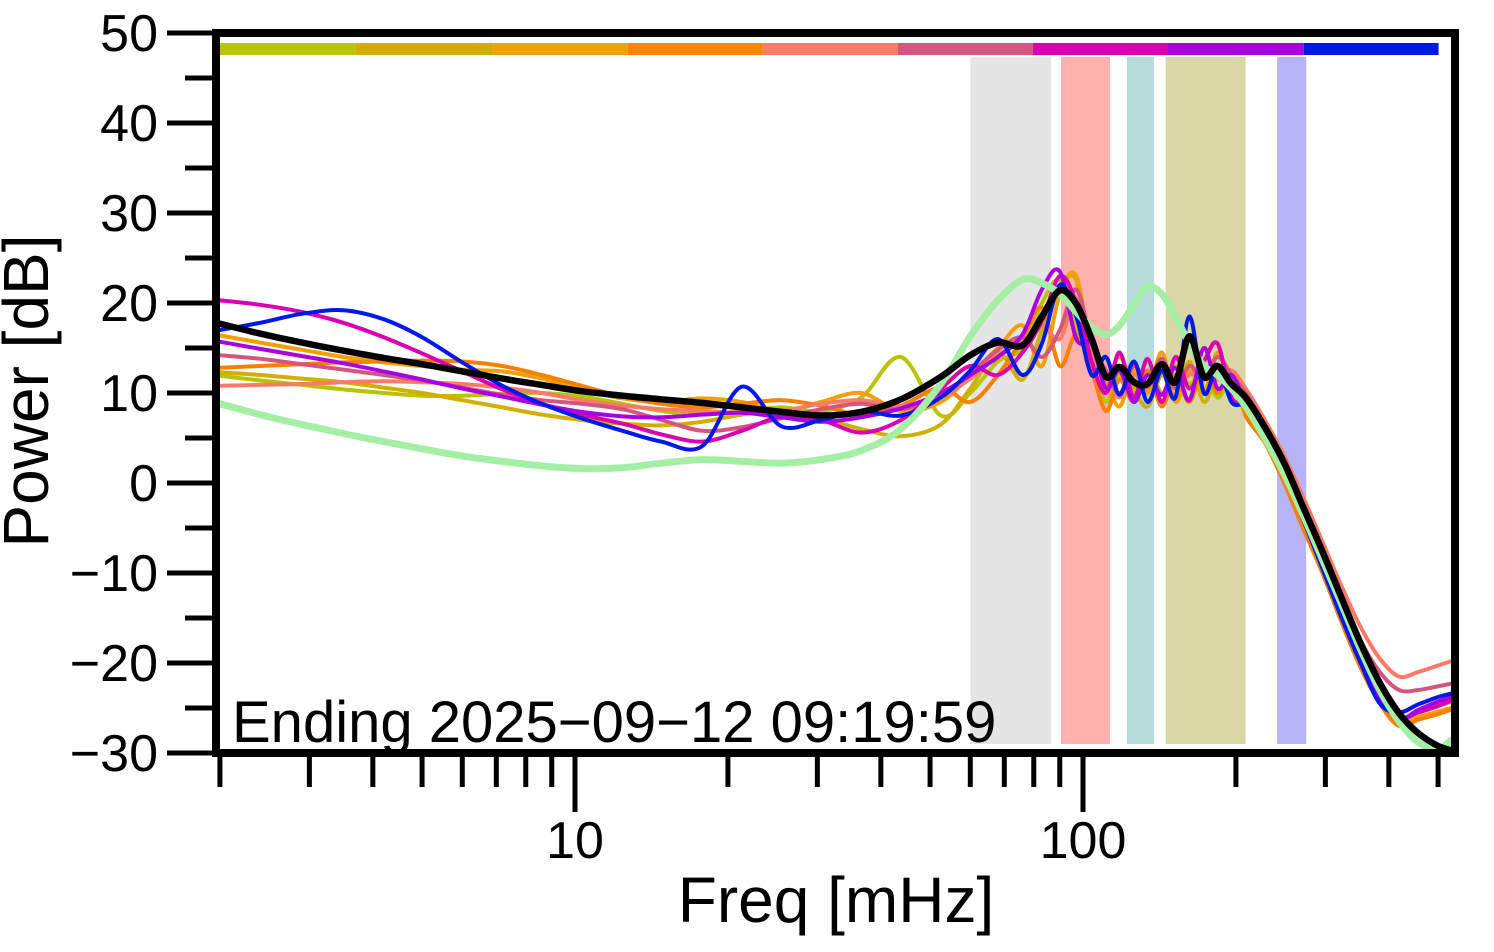  Describe the element at coordinates (129, 304) in the screenshot. I see `y-tick-label: 20` at that location.